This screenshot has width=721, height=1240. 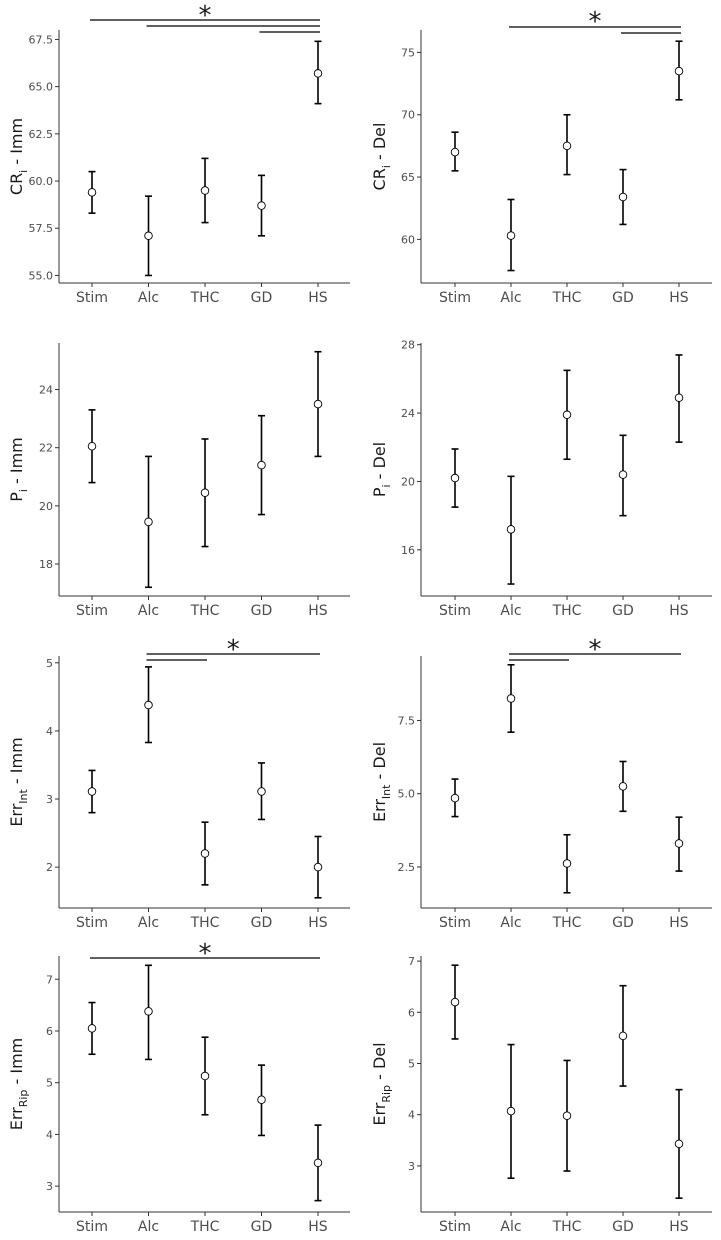 What do you see at coordinates (408, 52) in the screenshot?
I see `y-tick-label: 75` at bounding box center [408, 52].